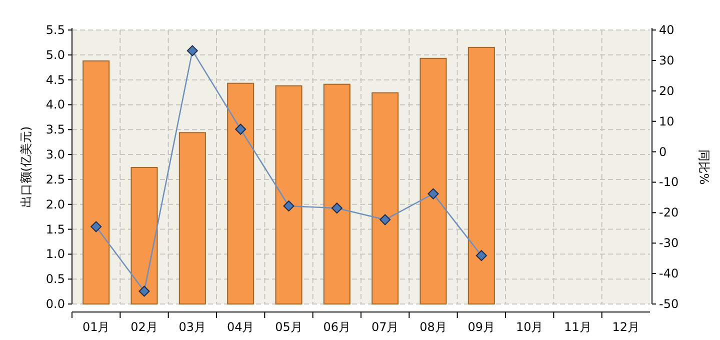 The height and width of the screenshot is (340, 720). What do you see at coordinates (626, 327) in the screenshot?
I see `x-tick-label: 12月` at bounding box center [626, 327].